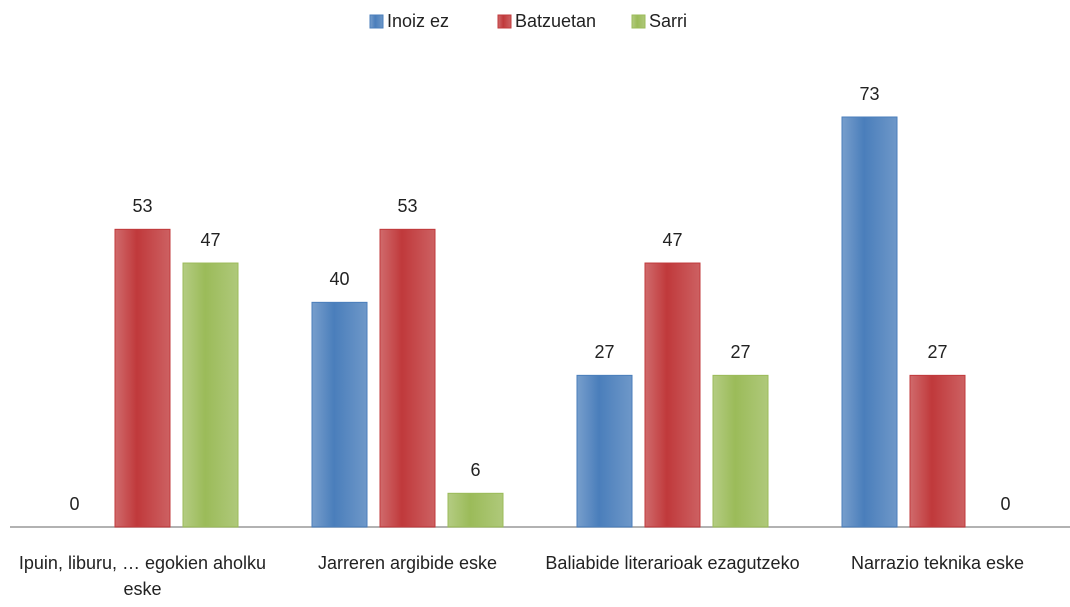 The height and width of the screenshot is (607, 1070). I want to click on x-tick-label: Jarreren argibide eske, so click(407, 563).